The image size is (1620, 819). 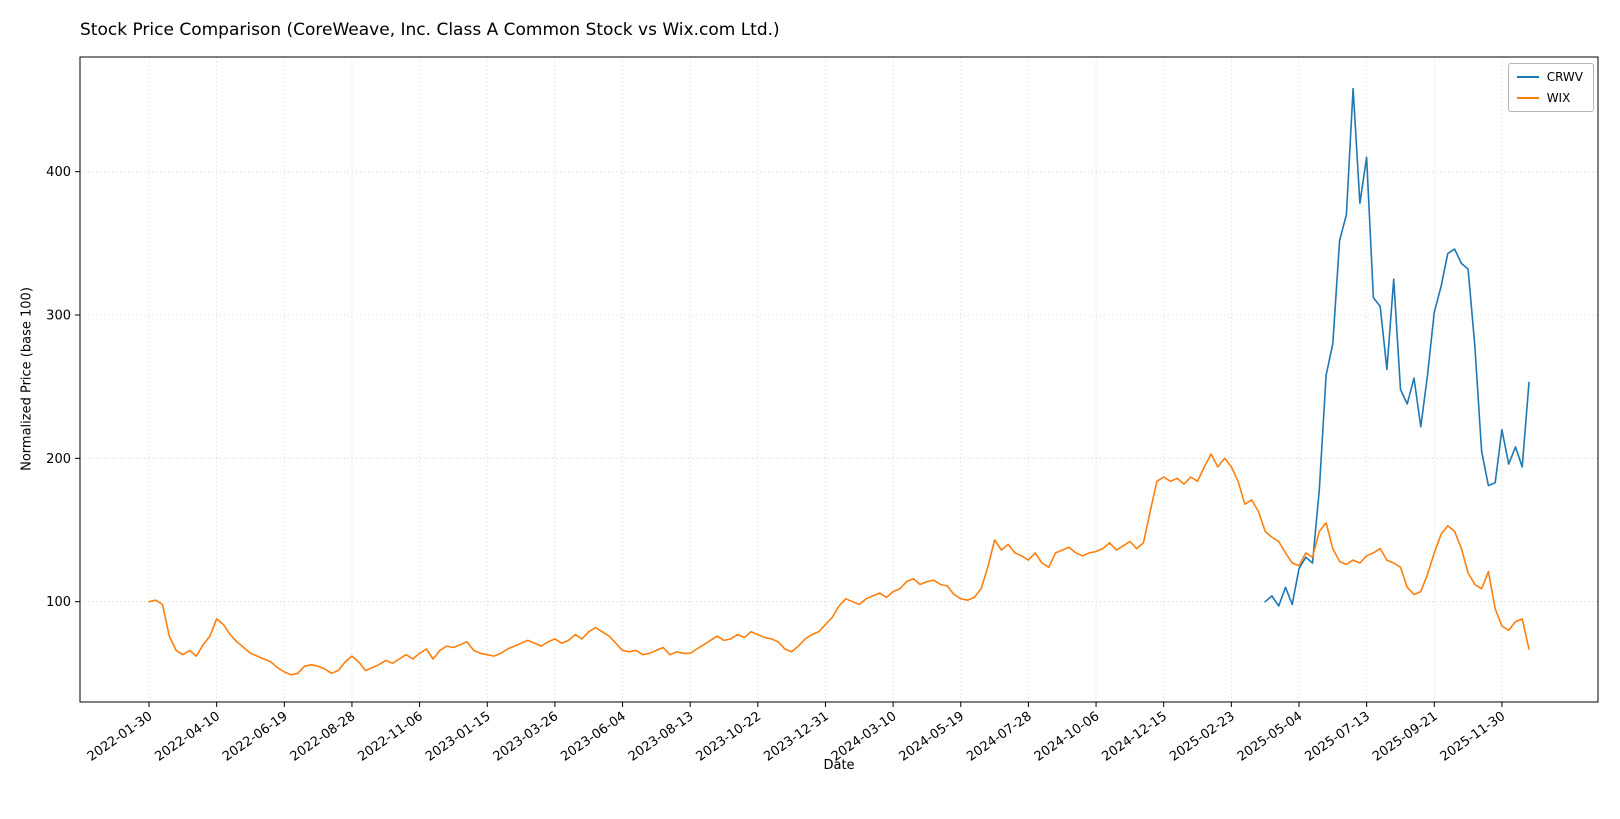 I want to click on x-axis-label: Date, so click(x=839, y=765).